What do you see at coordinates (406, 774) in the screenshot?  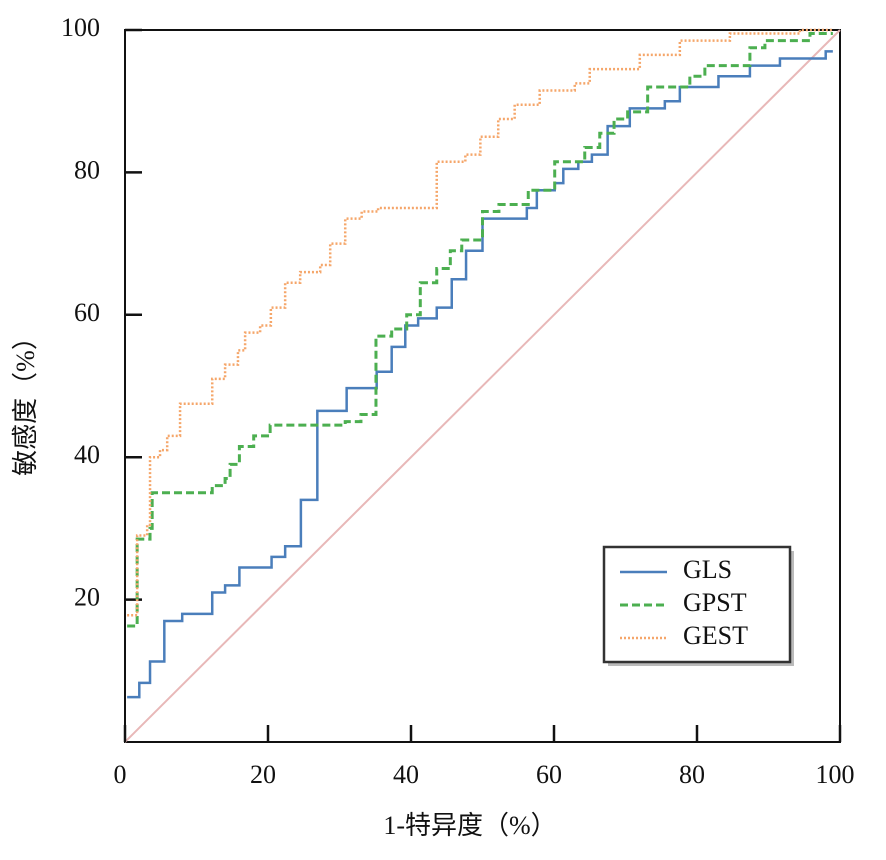 I see `x-tick-label: 40` at bounding box center [406, 774].